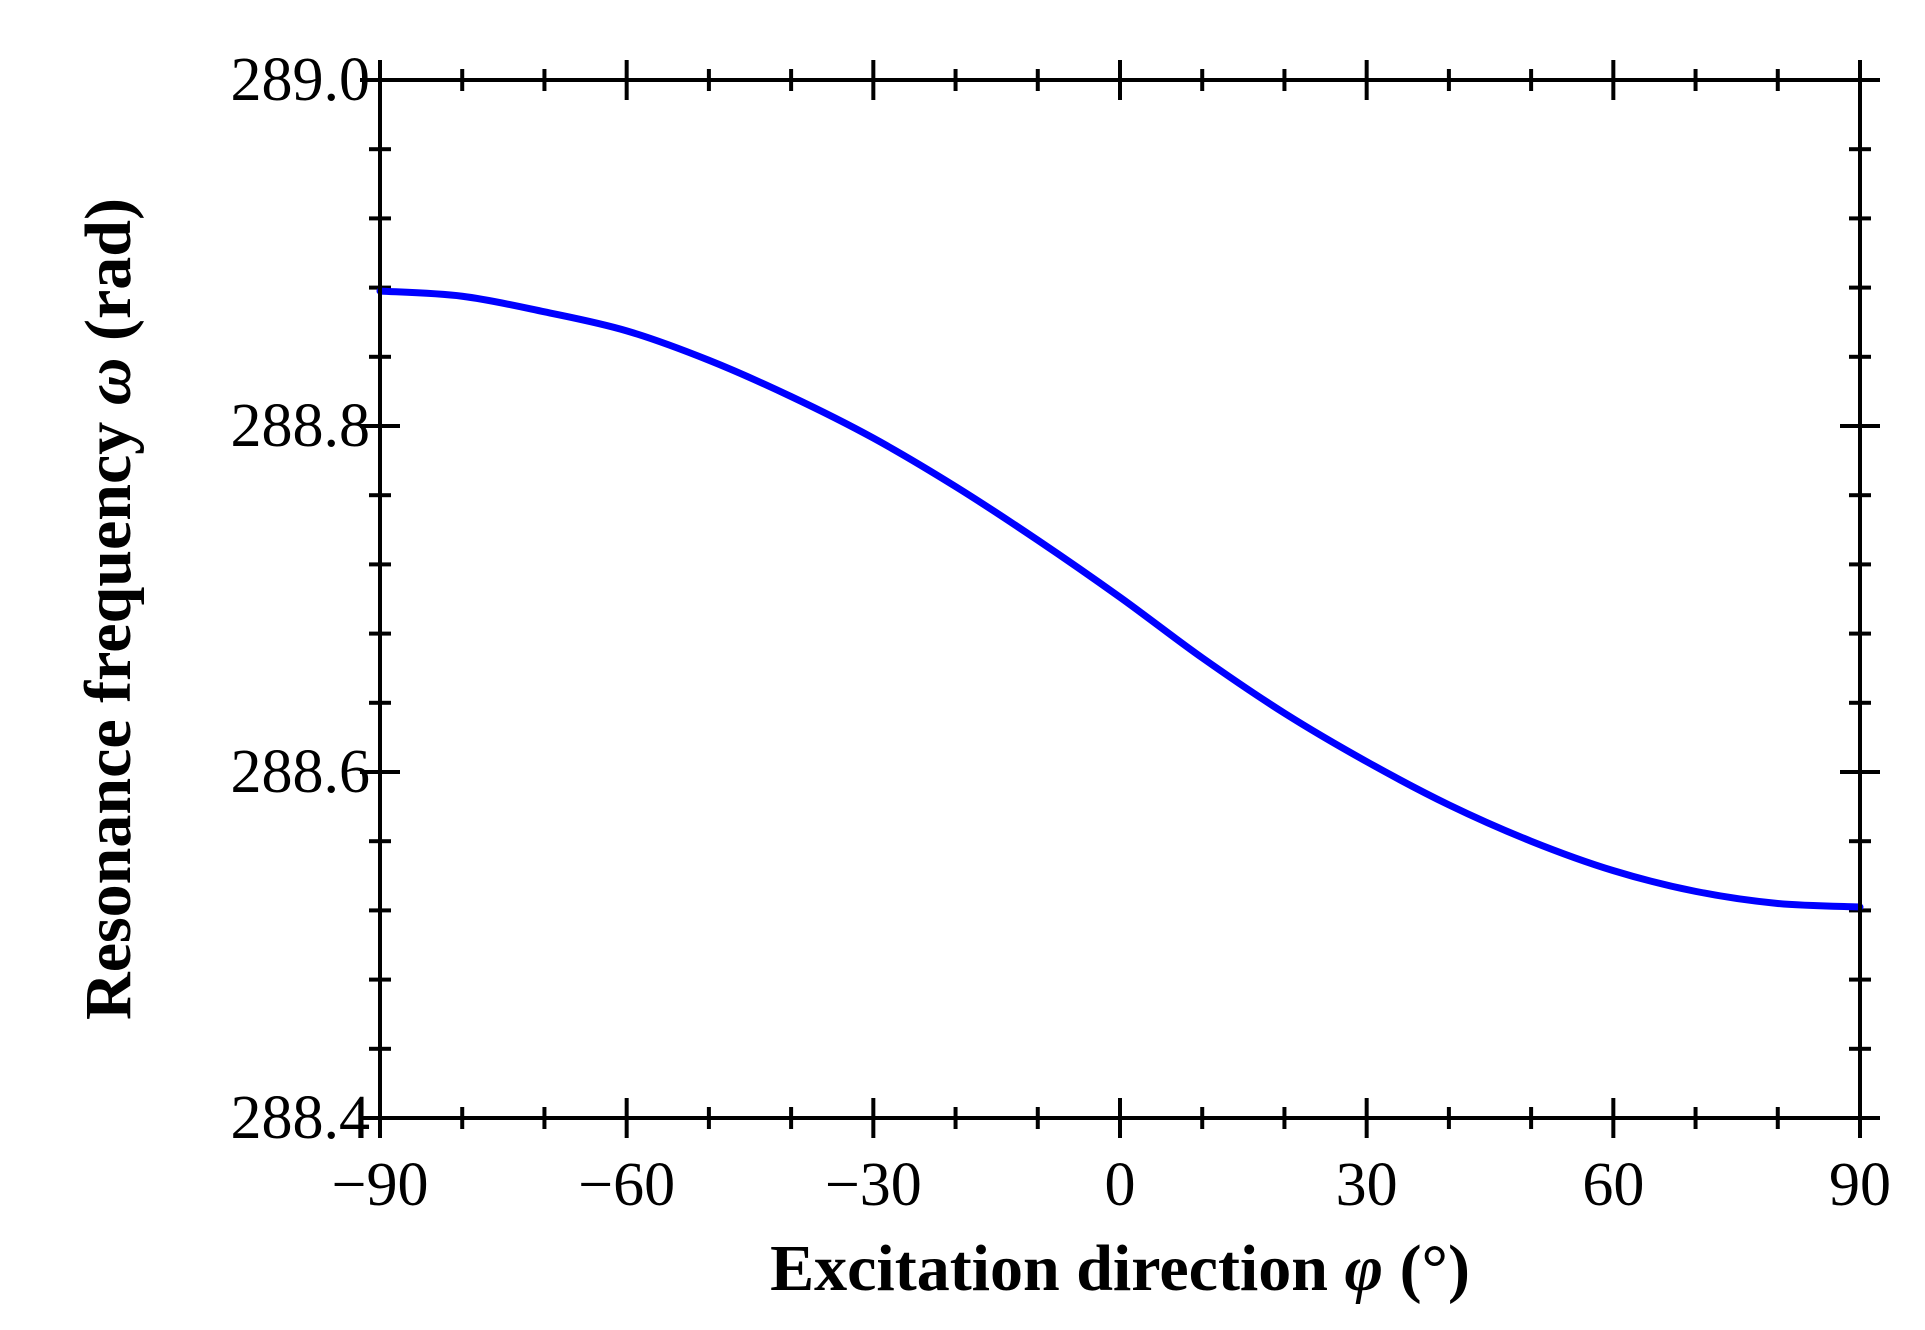 The image size is (1925, 1330). I want to click on x-tick-labels: −90 −60 −30 0 30 60 90, so click(1111, 1185).